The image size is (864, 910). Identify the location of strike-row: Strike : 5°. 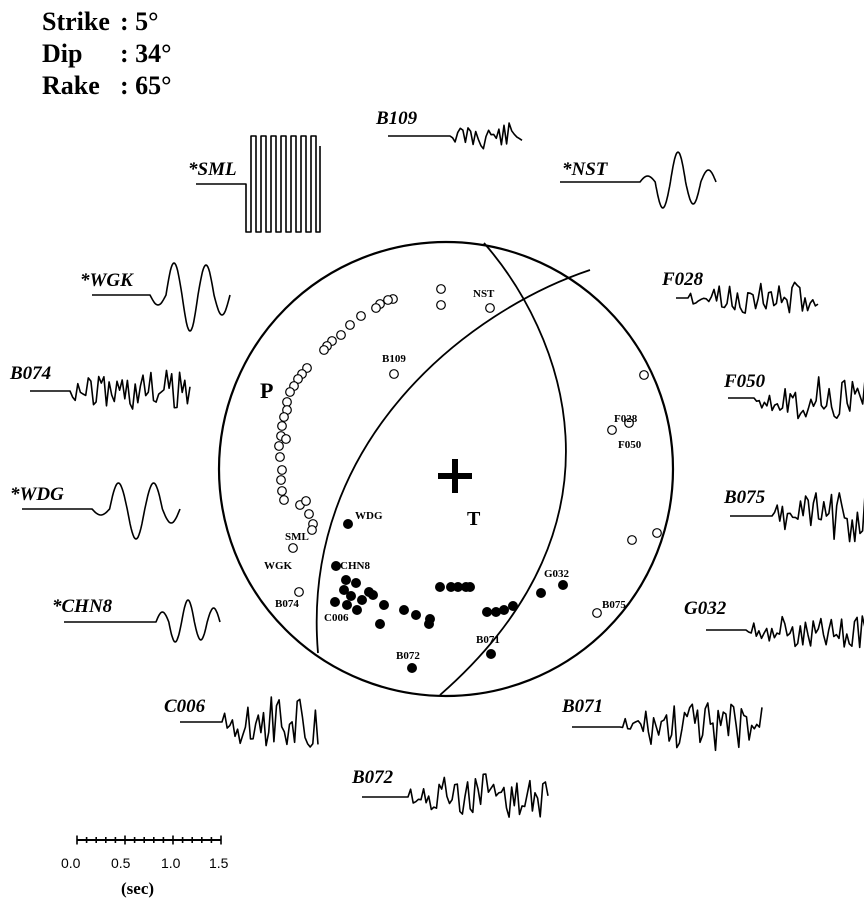
(107, 22).